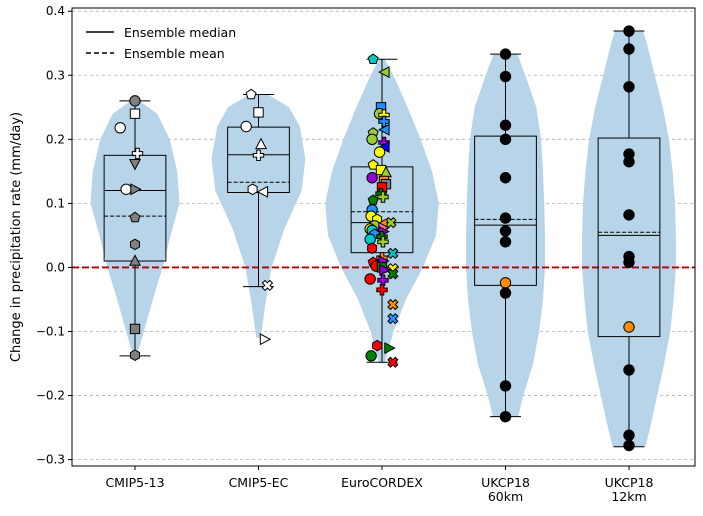  What do you see at coordinates (50, 460) in the screenshot?
I see `y-tick-label: −0.3` at bounding box center [50, 460].